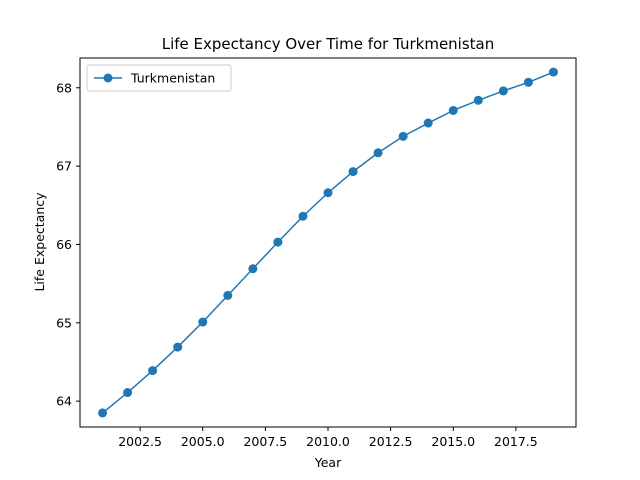  What do you see at coordinates (453, 441) in the screenshot?
I see `x-tick-label: 2015.0` at bounding box center [453, 441].